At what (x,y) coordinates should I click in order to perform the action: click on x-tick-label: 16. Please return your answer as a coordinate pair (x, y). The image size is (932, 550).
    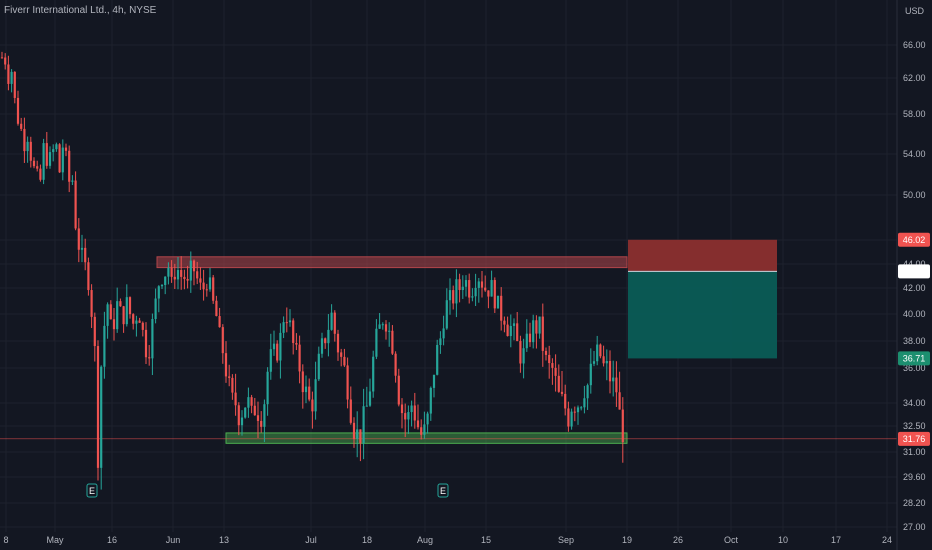
    Looking at the image, I should click on (112, 540).